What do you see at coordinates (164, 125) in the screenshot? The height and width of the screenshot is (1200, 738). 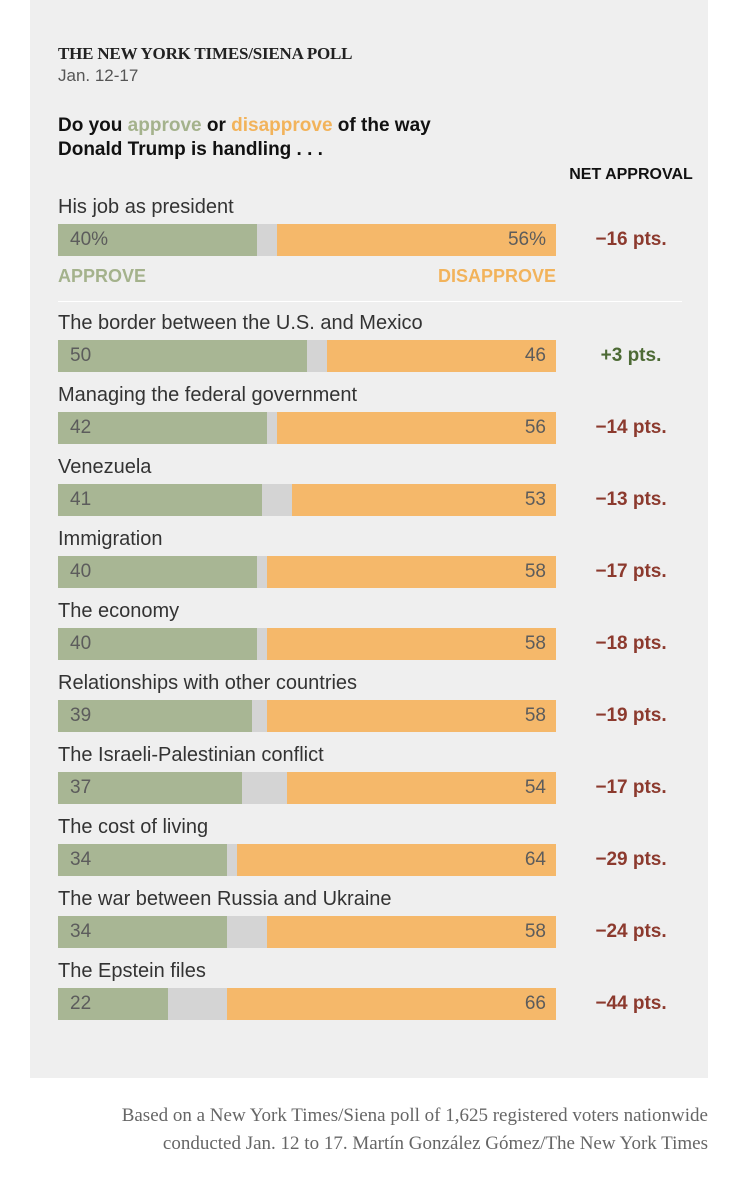 I see `question-approve-word: approve` at bounding box center [164, 125].